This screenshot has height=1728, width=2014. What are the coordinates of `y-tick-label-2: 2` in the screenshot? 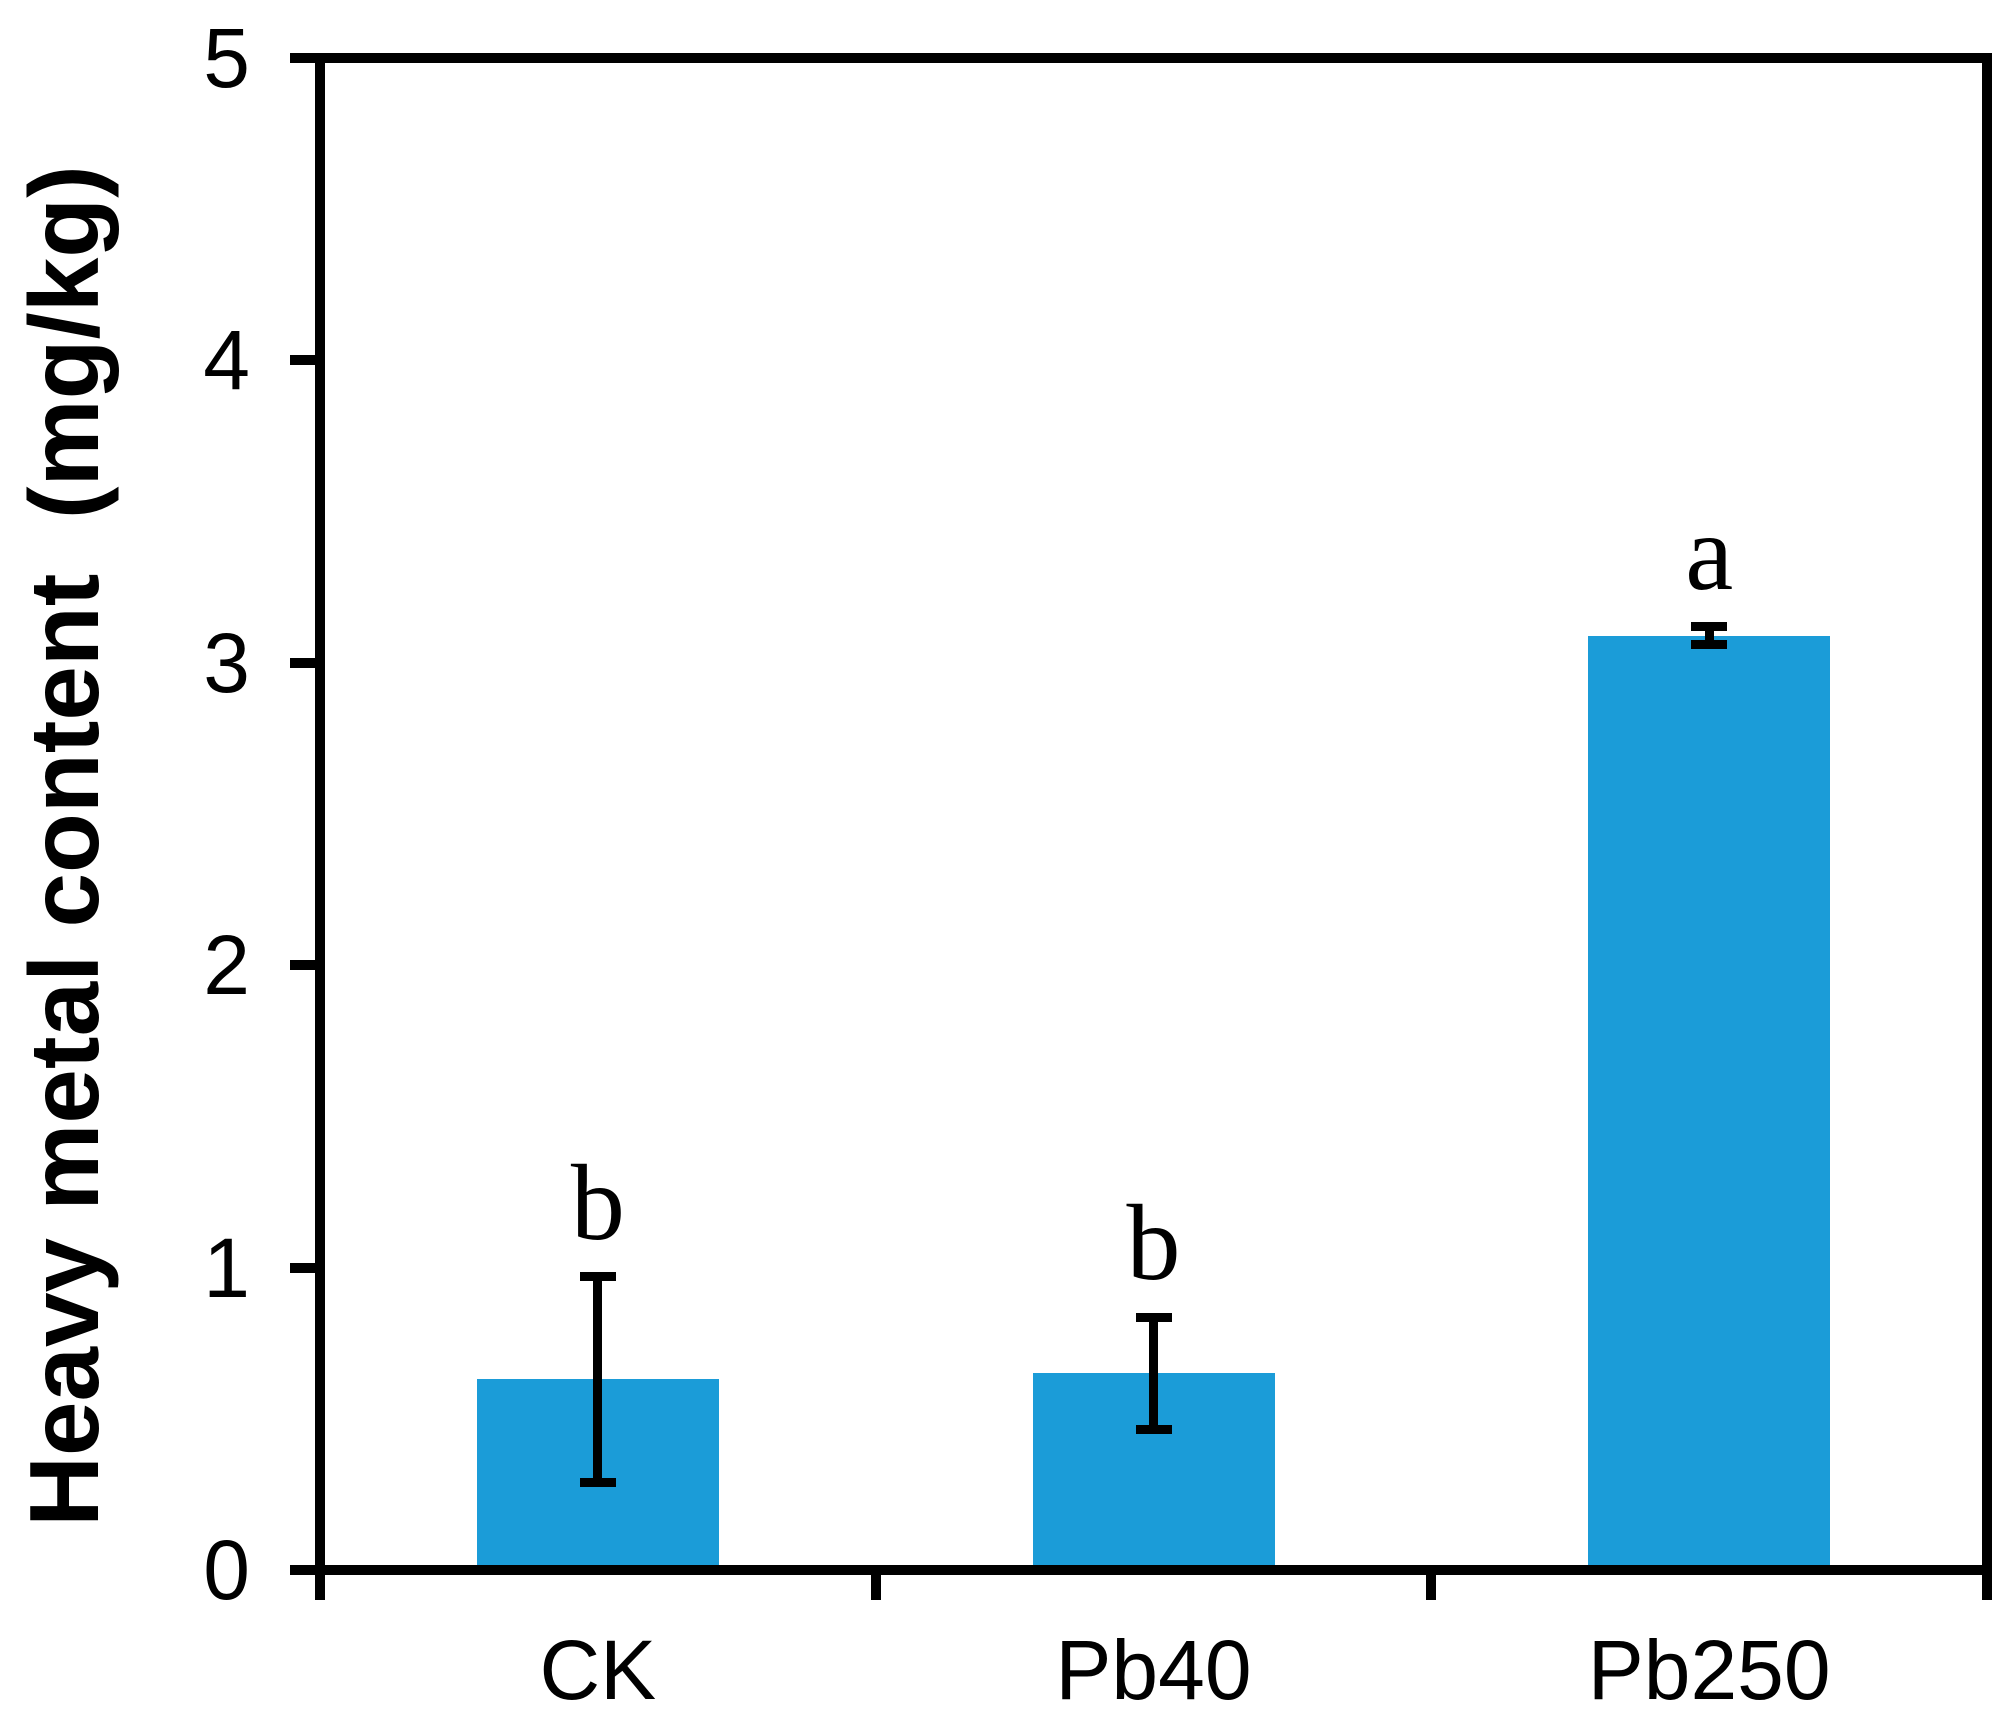 It's located at (226, 965).